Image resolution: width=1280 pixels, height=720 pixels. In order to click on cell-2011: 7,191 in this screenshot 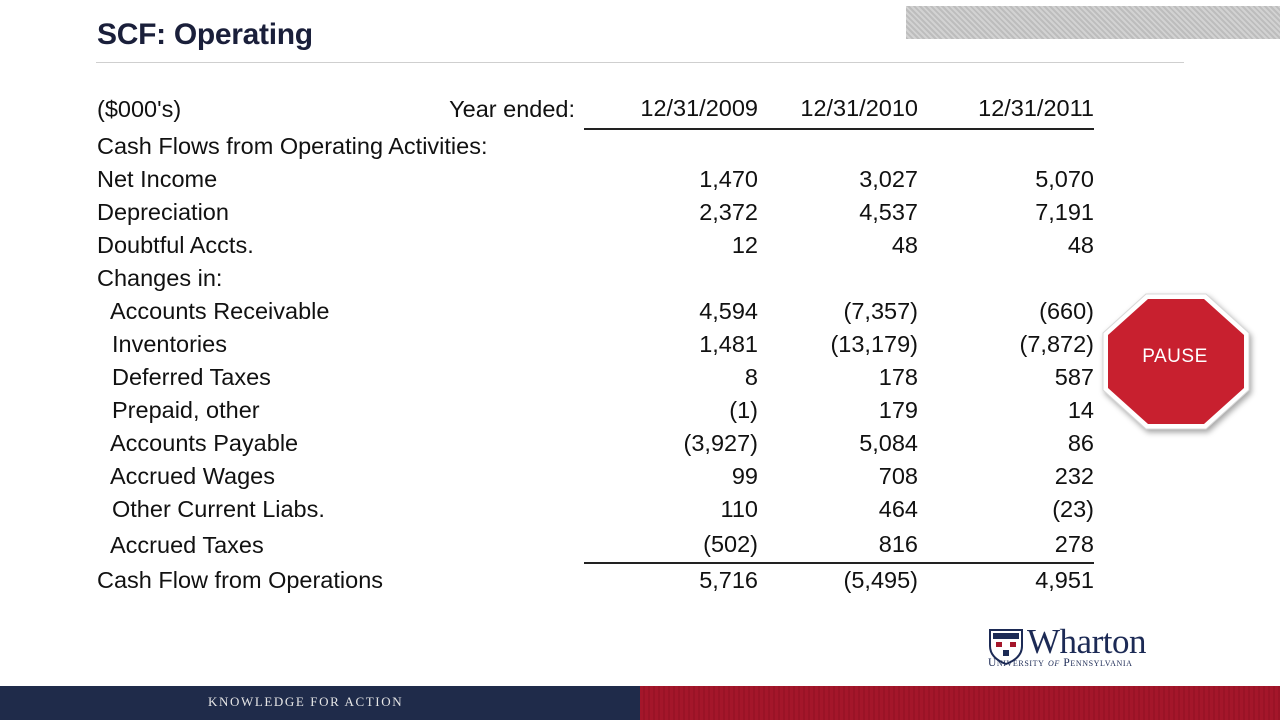, I will do `click(1064, 212)`.